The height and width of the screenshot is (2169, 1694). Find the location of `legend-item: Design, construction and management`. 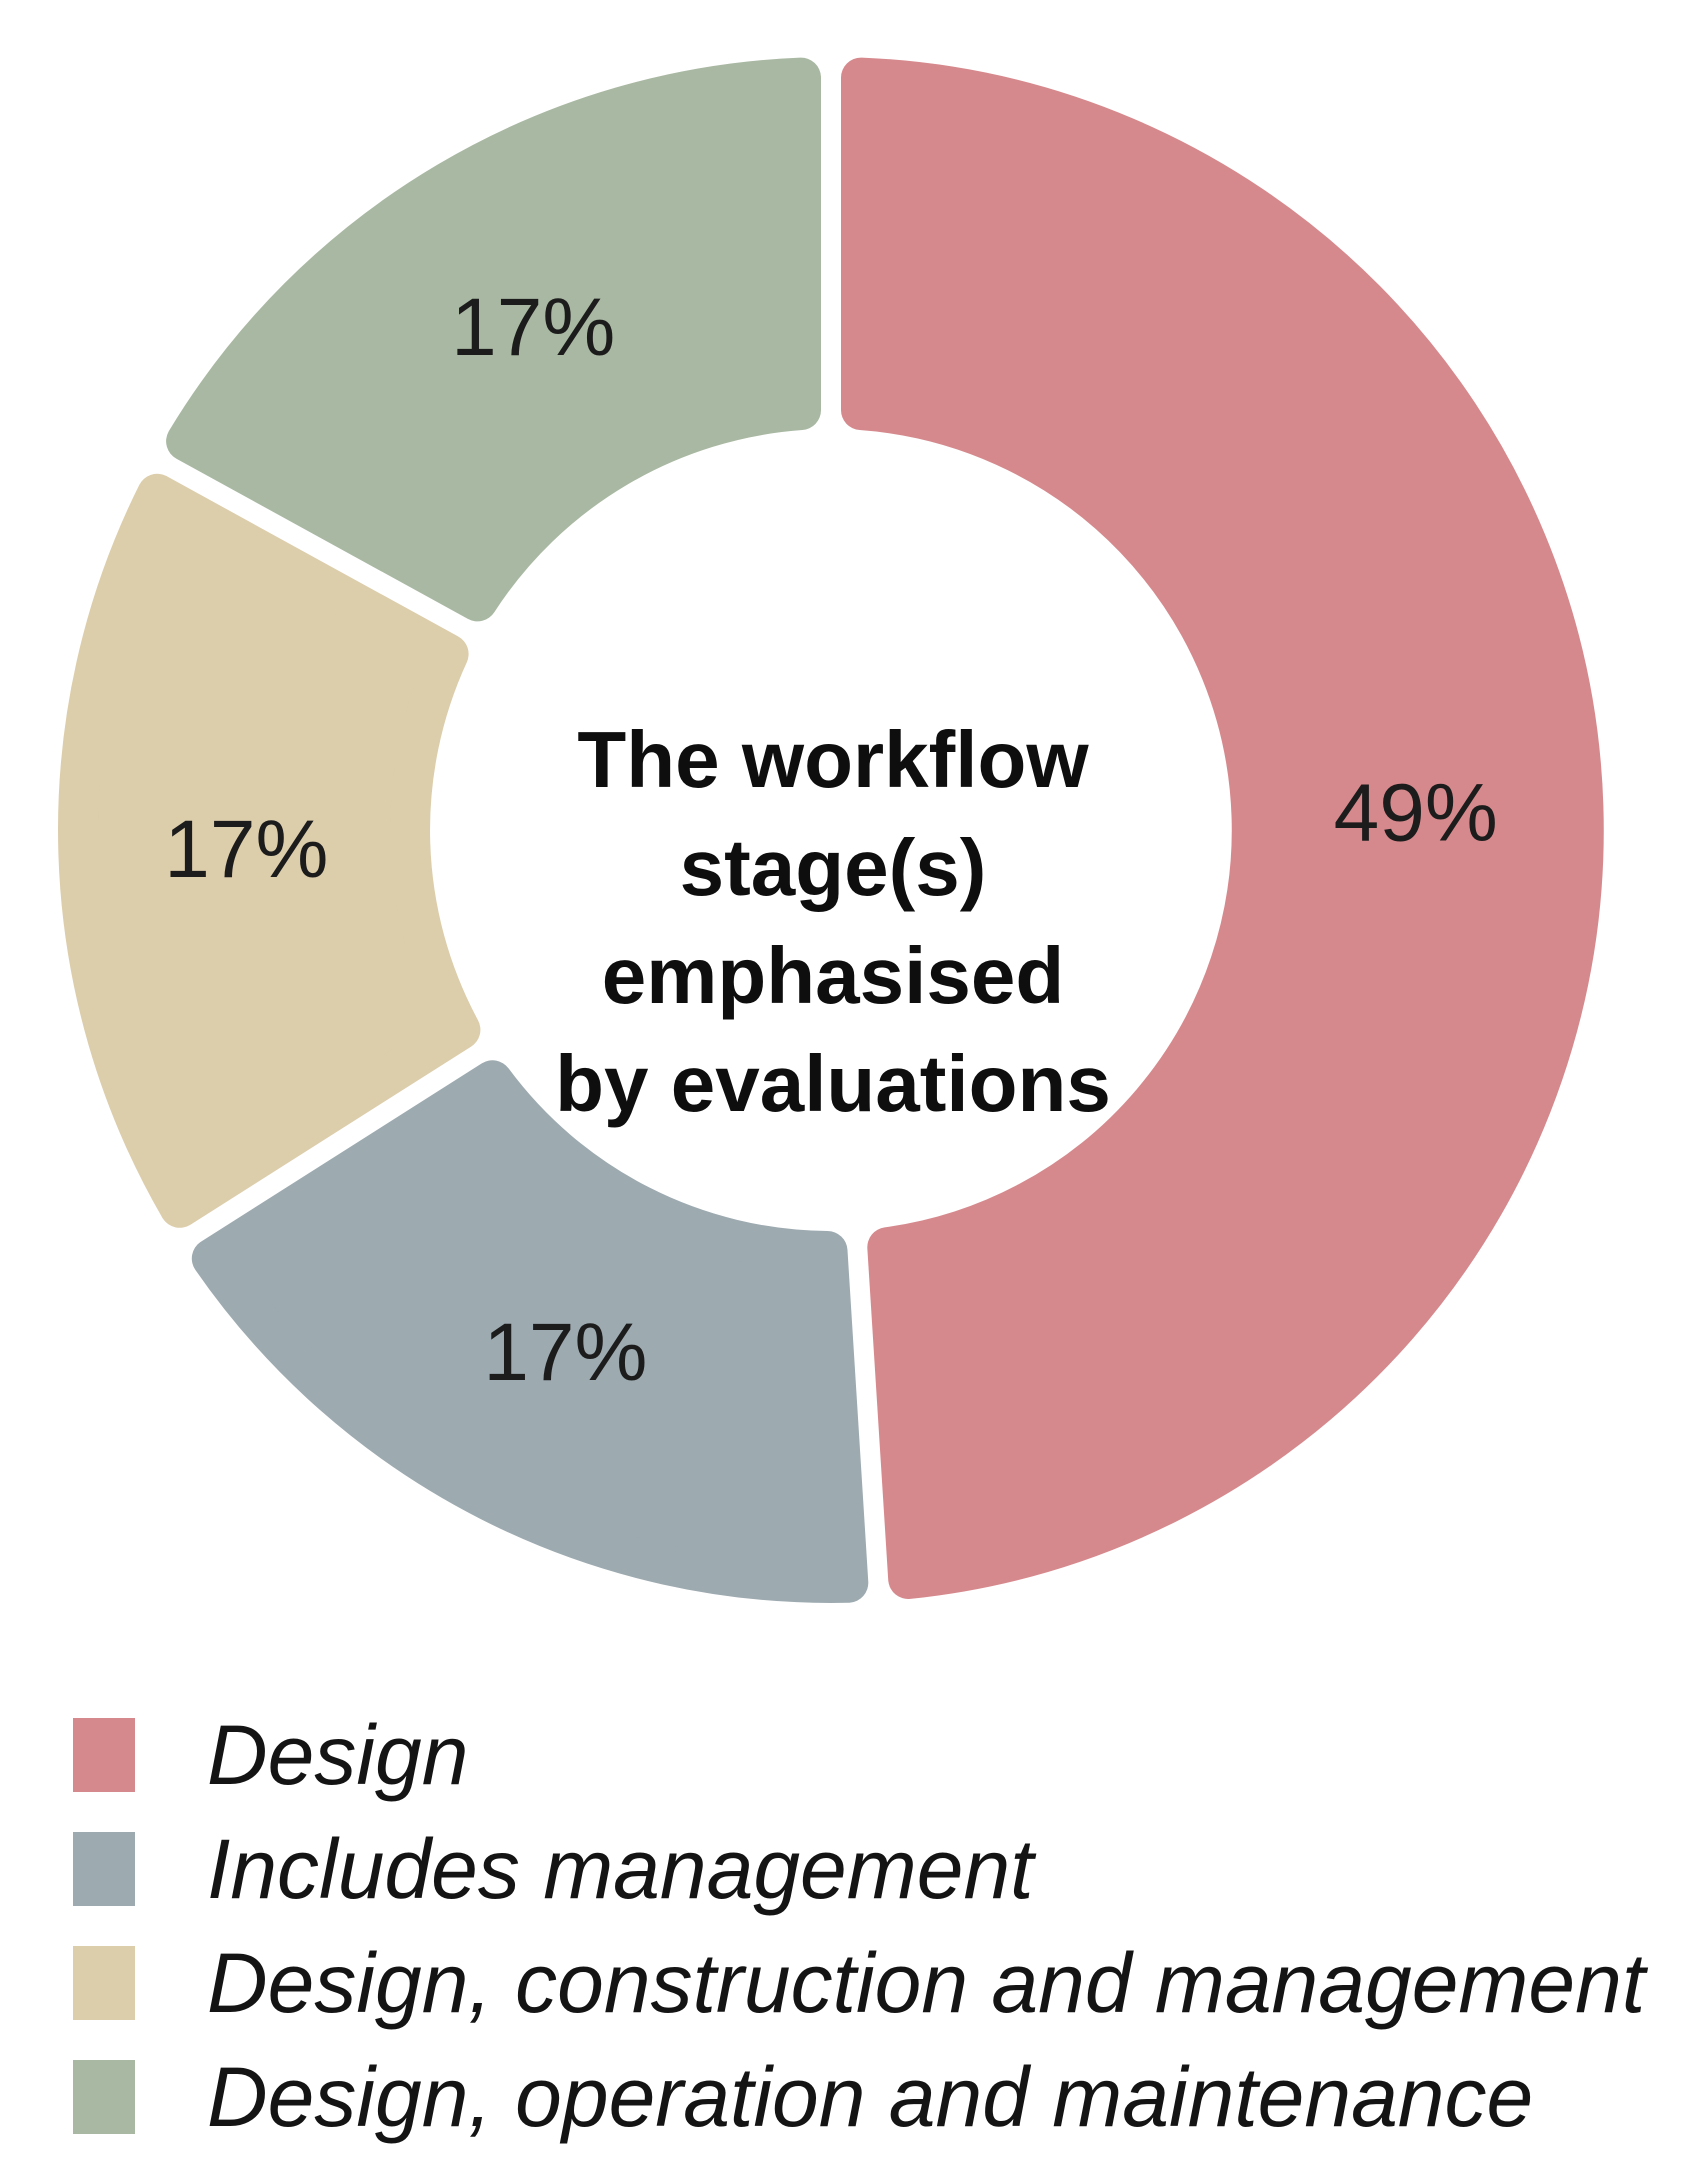

legend-item: Design, construction and management is located at coordinates (859, 1983).